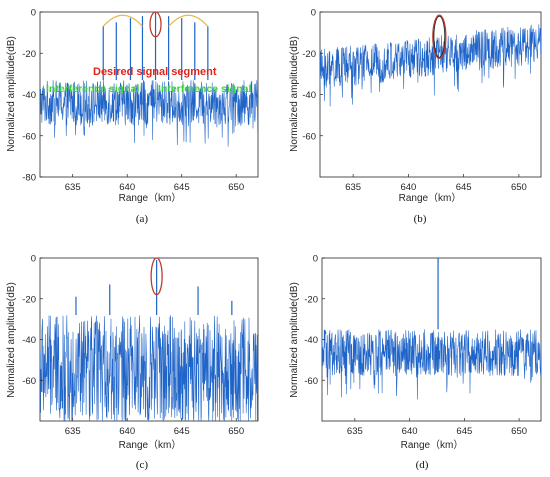 Image resolution: width=550 pixels, height=477 pixels. What do you see at coordinates (188, 20) in the screenshot?
I see `interference-arc-right` at bounding box center [188, 20].